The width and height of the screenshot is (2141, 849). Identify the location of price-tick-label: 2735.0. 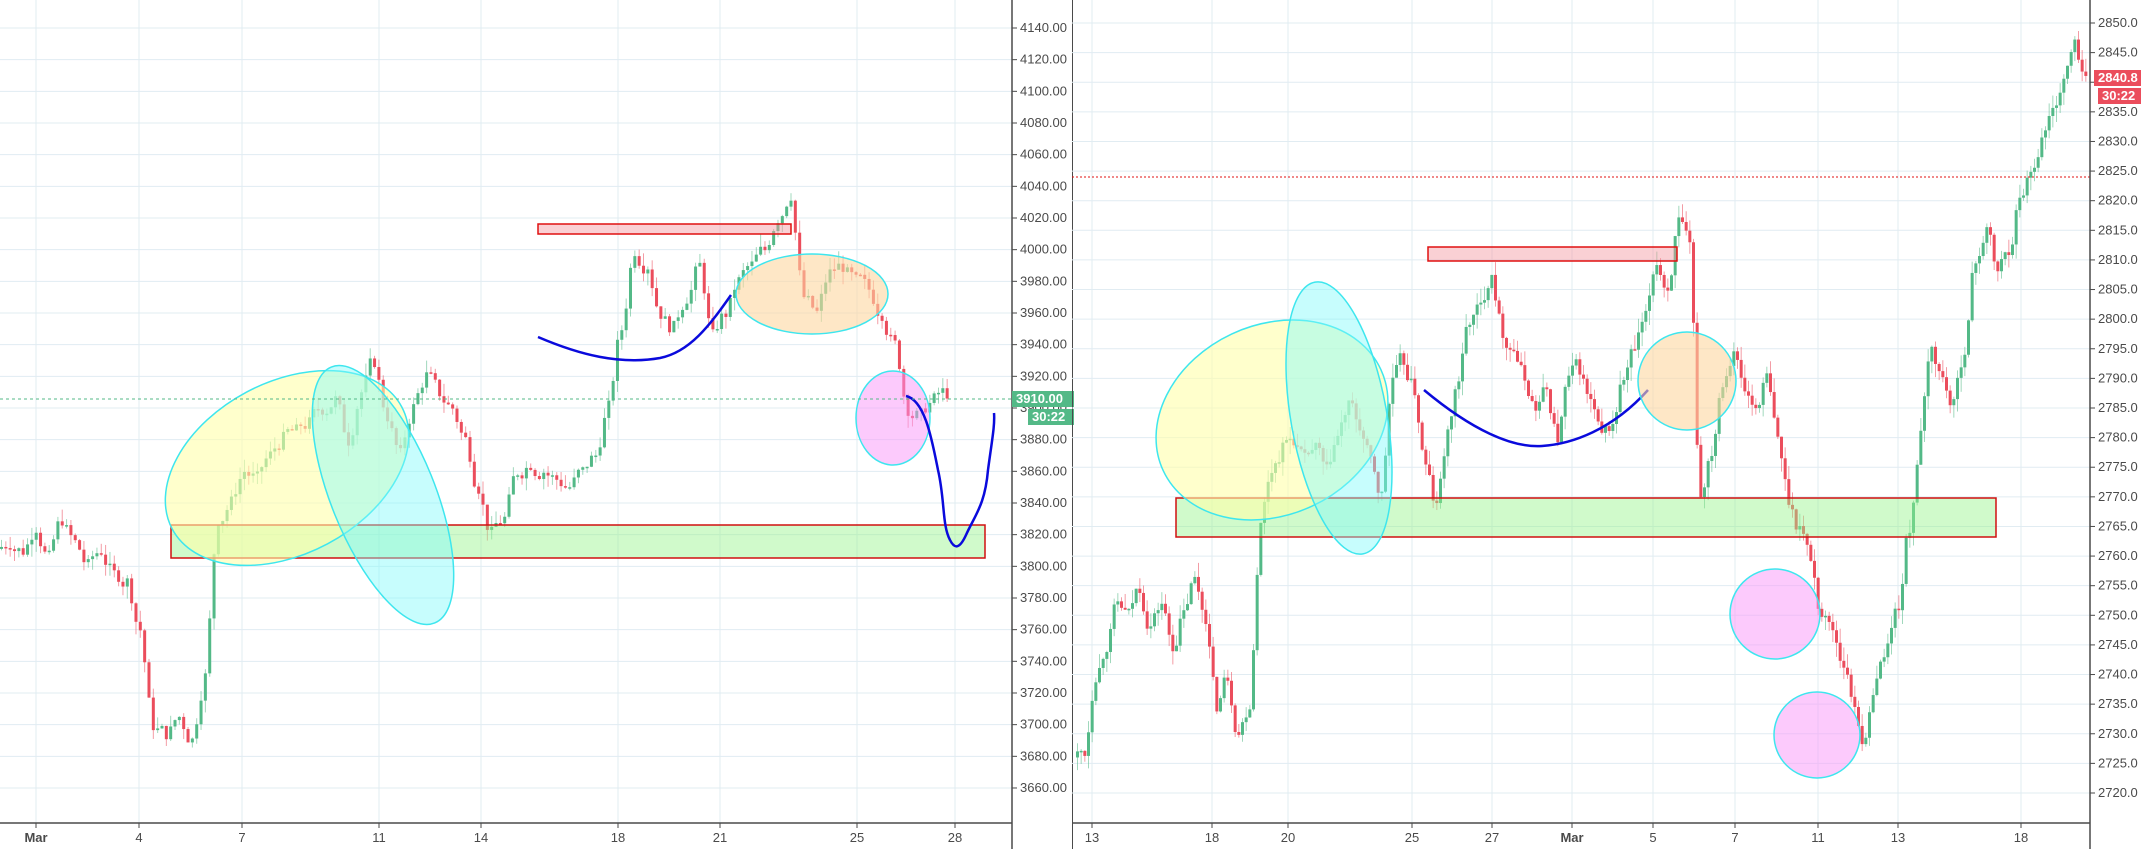
(2118, 703).